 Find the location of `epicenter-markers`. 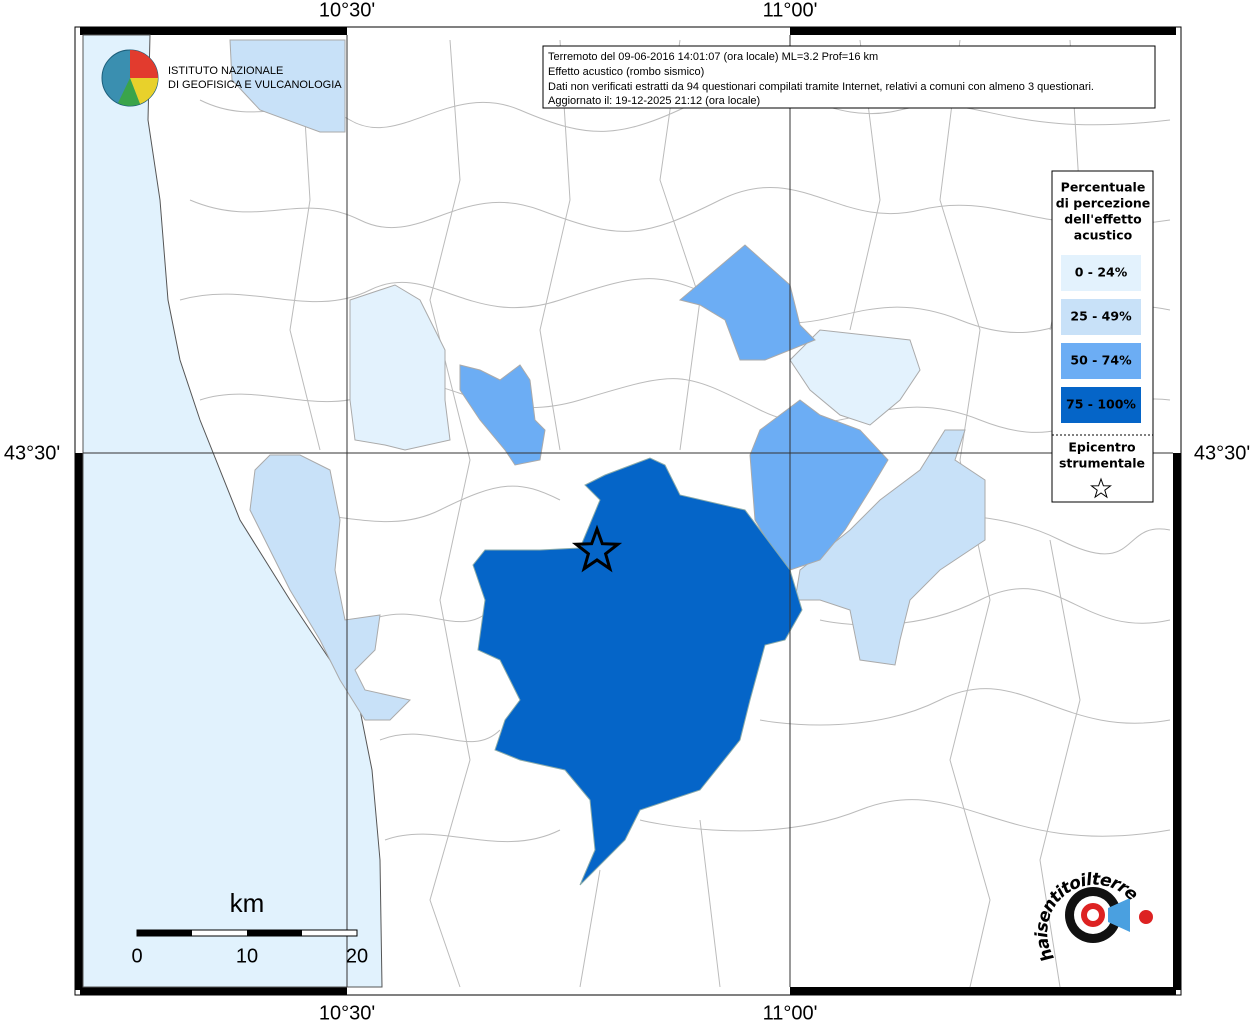

epicenter-markers is located at coordinates (597, 548).